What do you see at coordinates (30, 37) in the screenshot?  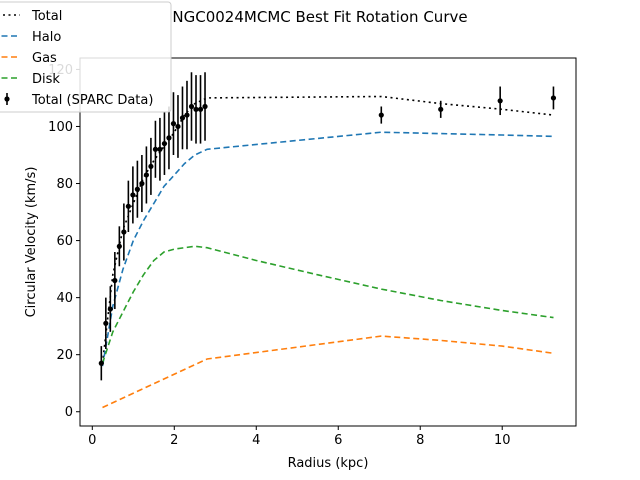 I see `legend-item: Halo` at bounding box center [30, 37].